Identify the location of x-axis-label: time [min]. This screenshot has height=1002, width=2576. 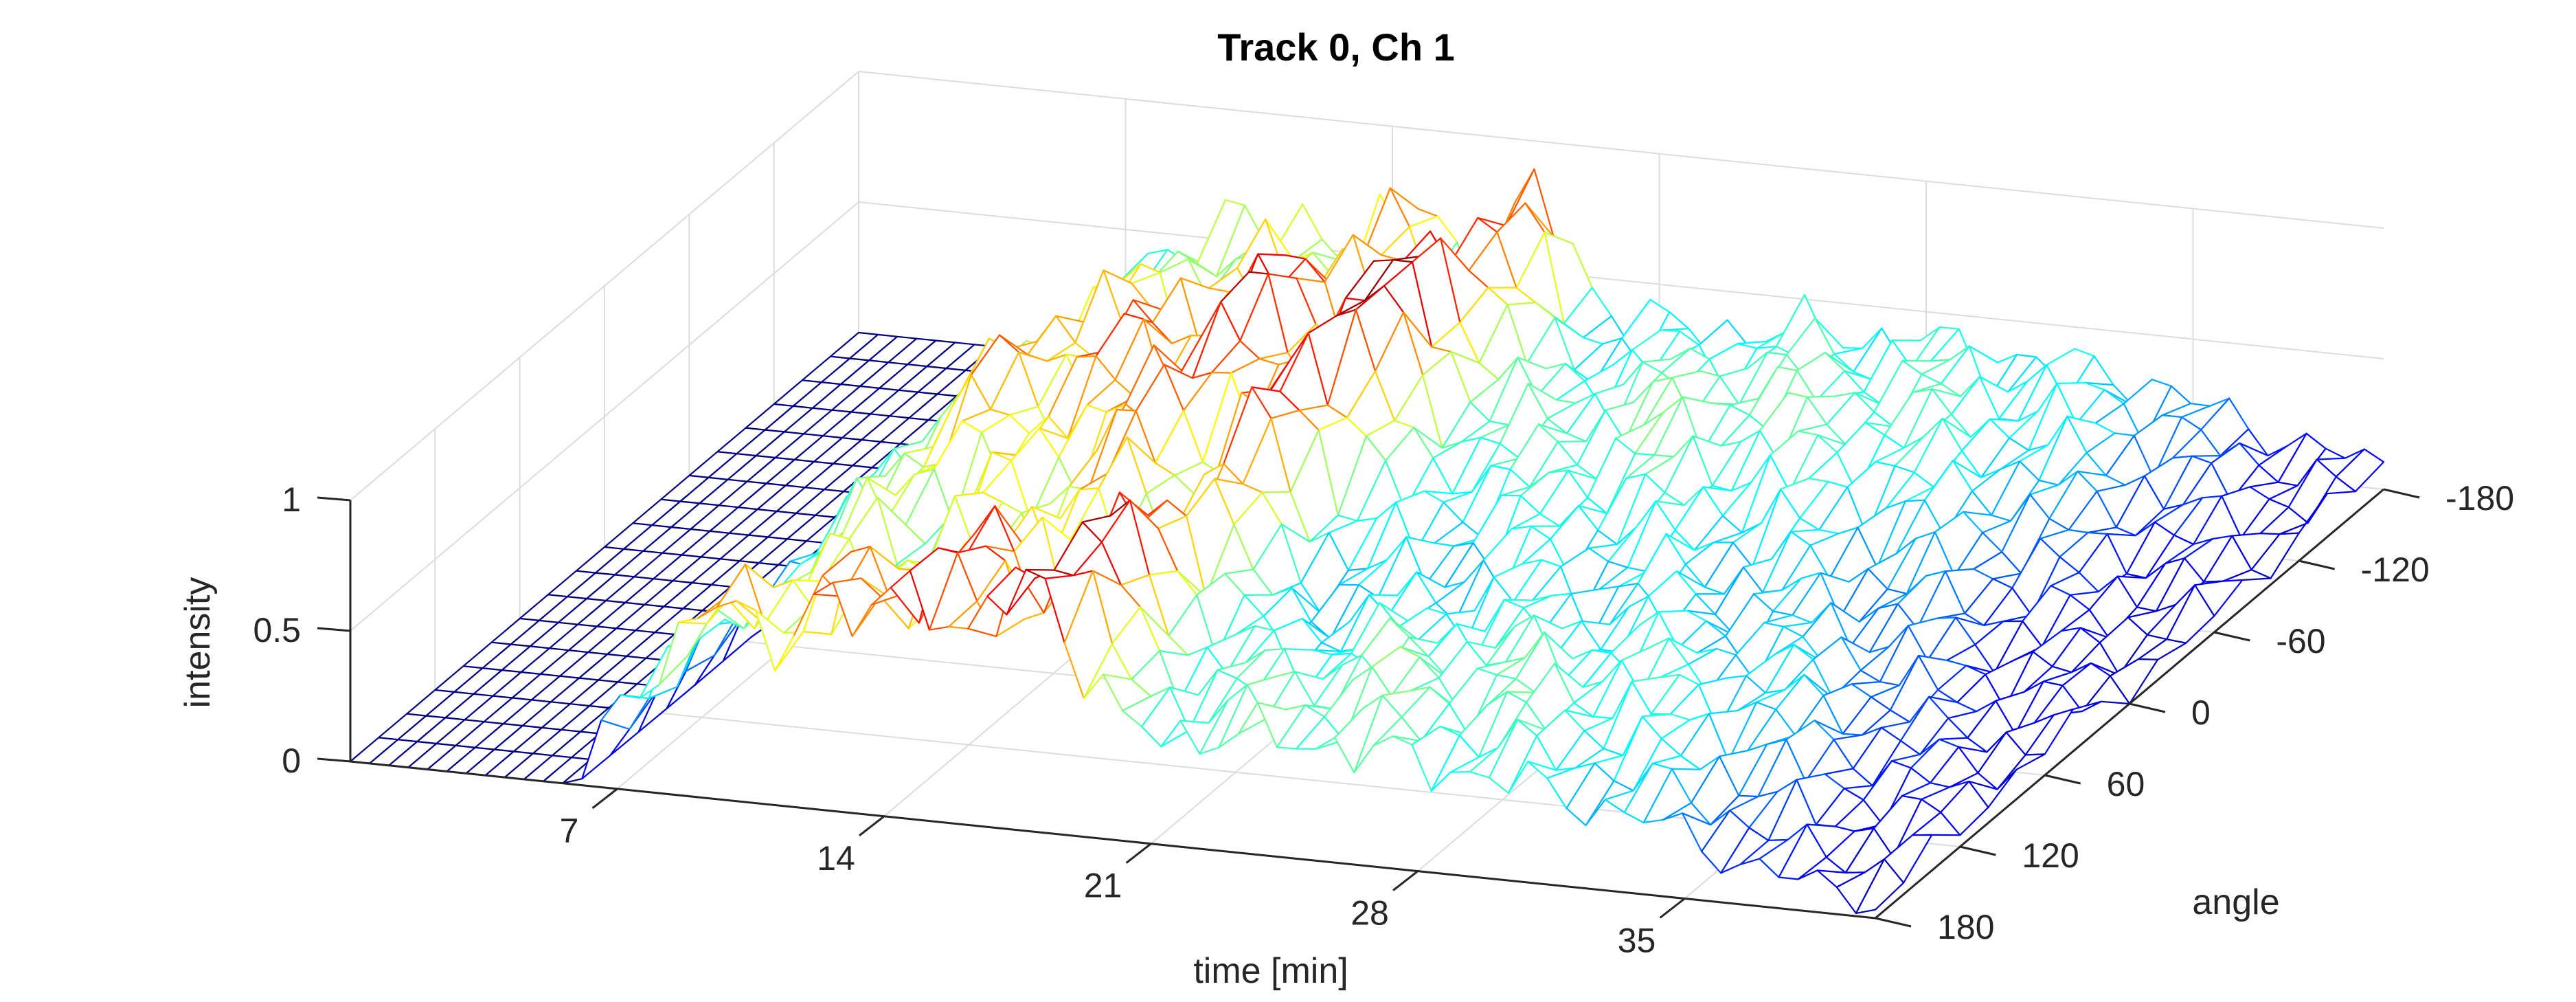
(1270, 971).